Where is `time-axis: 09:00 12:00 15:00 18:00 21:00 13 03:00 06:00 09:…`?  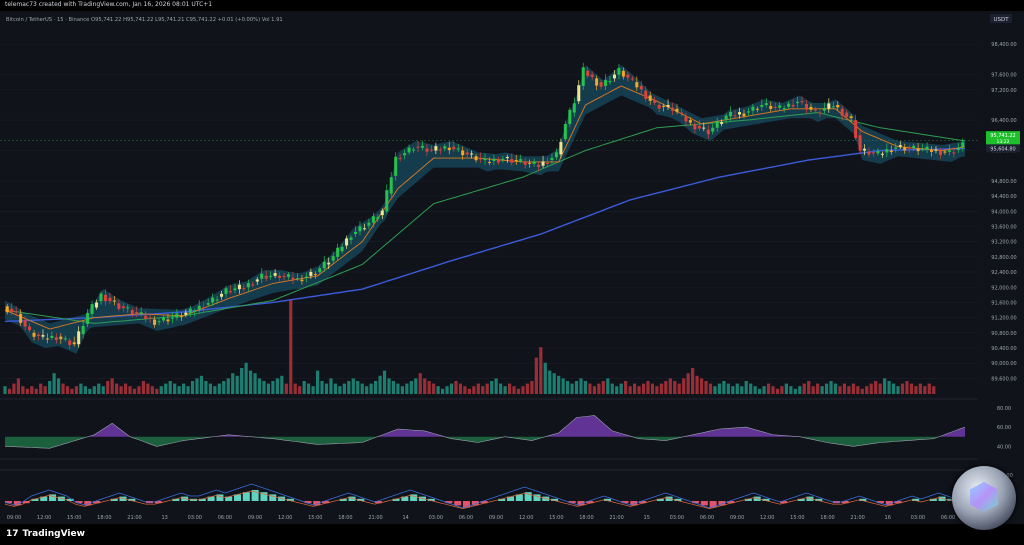
time-axis: 09:00 12:00 15:00 18:00 21:00 13 03:00 06:00 09:… is located at coordinates (481, 518).